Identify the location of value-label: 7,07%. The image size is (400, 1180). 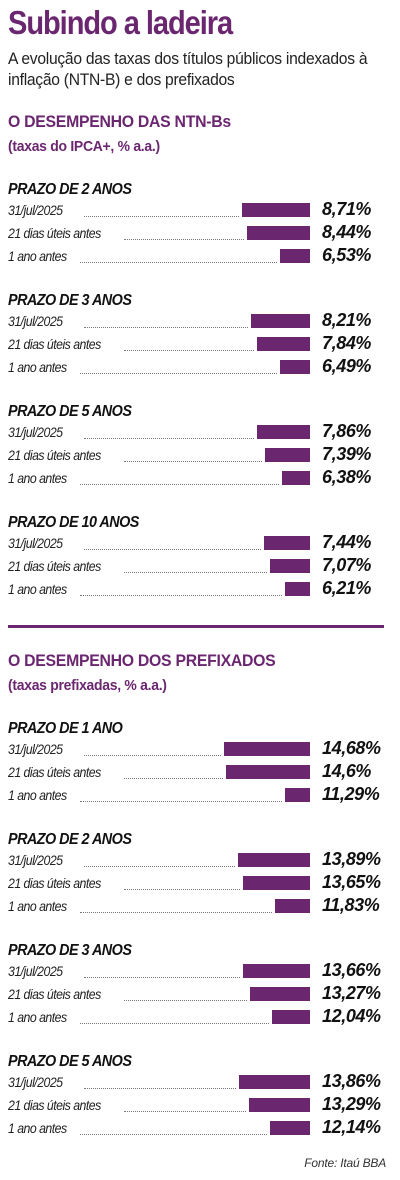
(347, 565).